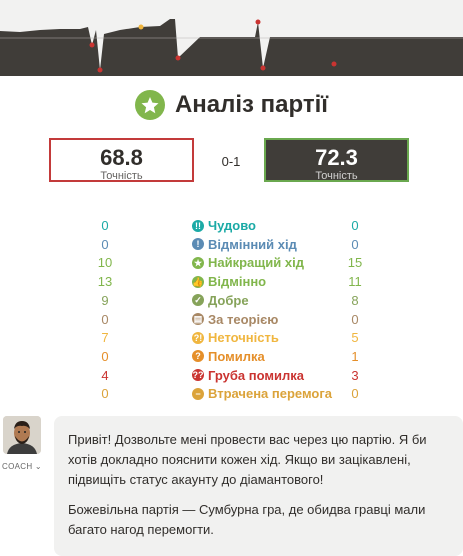  I want to click on exclamation-icon: !, so click(198, 244).